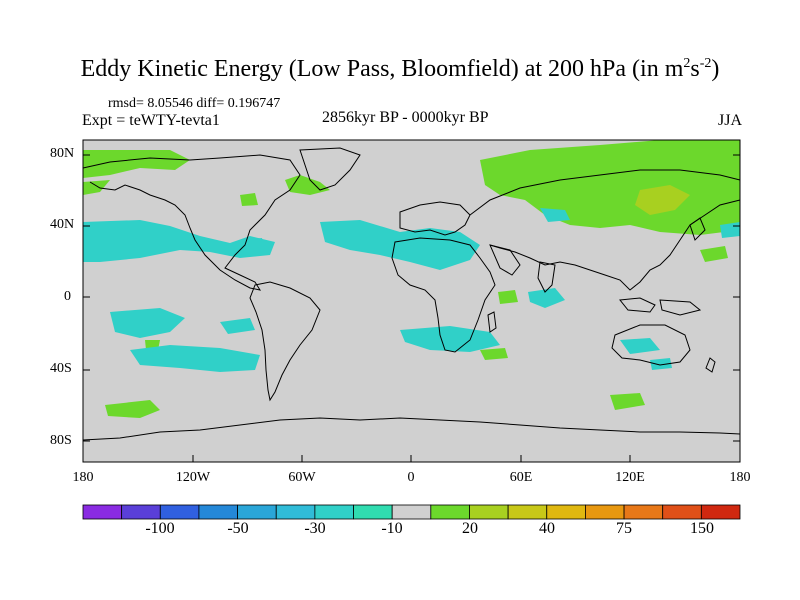  I want to click on stats-text: rmsd= 8.05546 diff= 0.196747, so click(194, 103).